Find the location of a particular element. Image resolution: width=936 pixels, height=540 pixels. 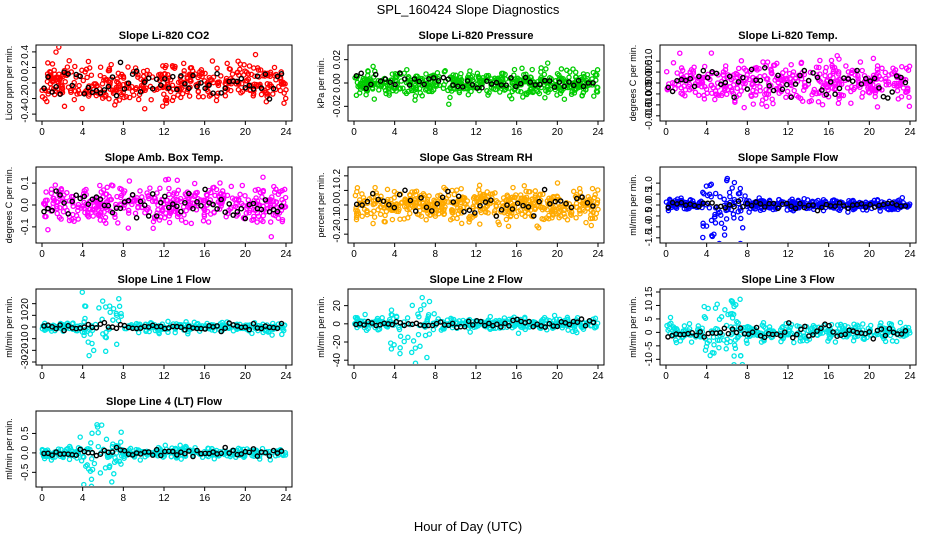

x-tick-label: 20 is located at coordinates (246, 498).